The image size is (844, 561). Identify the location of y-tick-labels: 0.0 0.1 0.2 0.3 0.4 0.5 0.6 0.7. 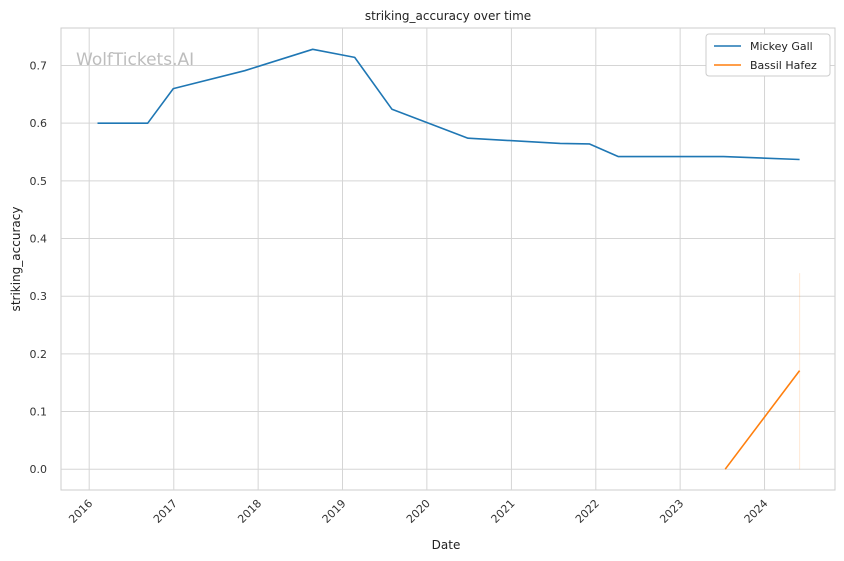
(39, 267).